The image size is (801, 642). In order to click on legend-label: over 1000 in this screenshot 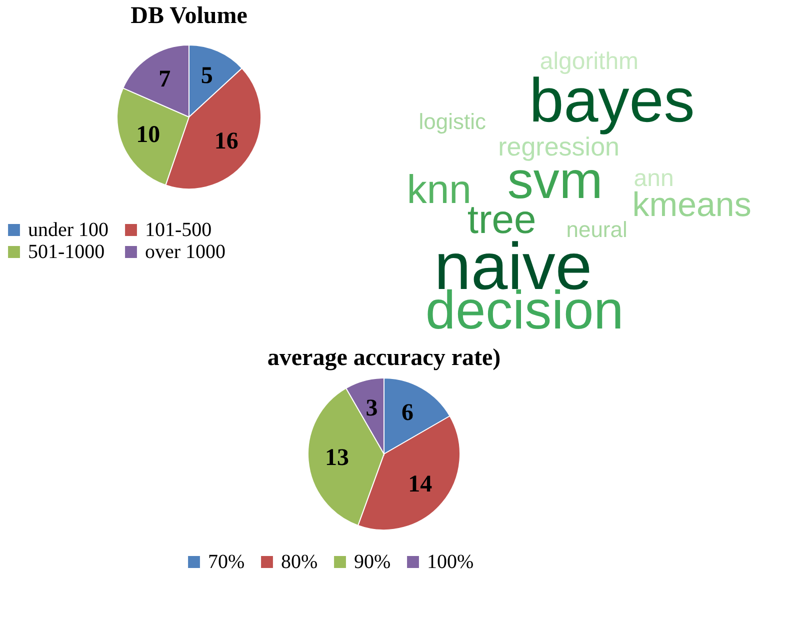, I will do `click(185, 252)`.